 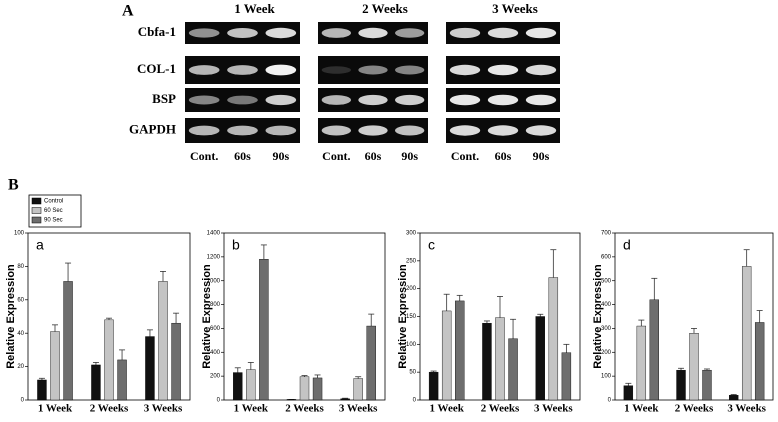 What do you see at coordinates (515, 8) in the screenshot?
I see `group-title: 3 Weeks` at bounding box center [515, 8].